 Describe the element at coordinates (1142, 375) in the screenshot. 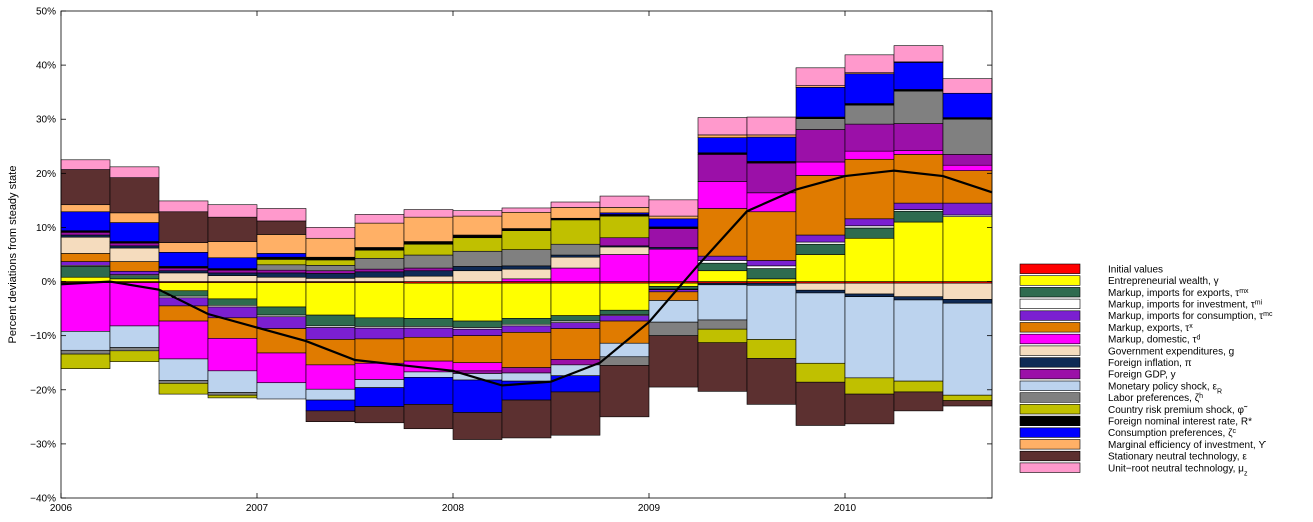

I see `legend-label-9: Foreign GDP, y` at that location.